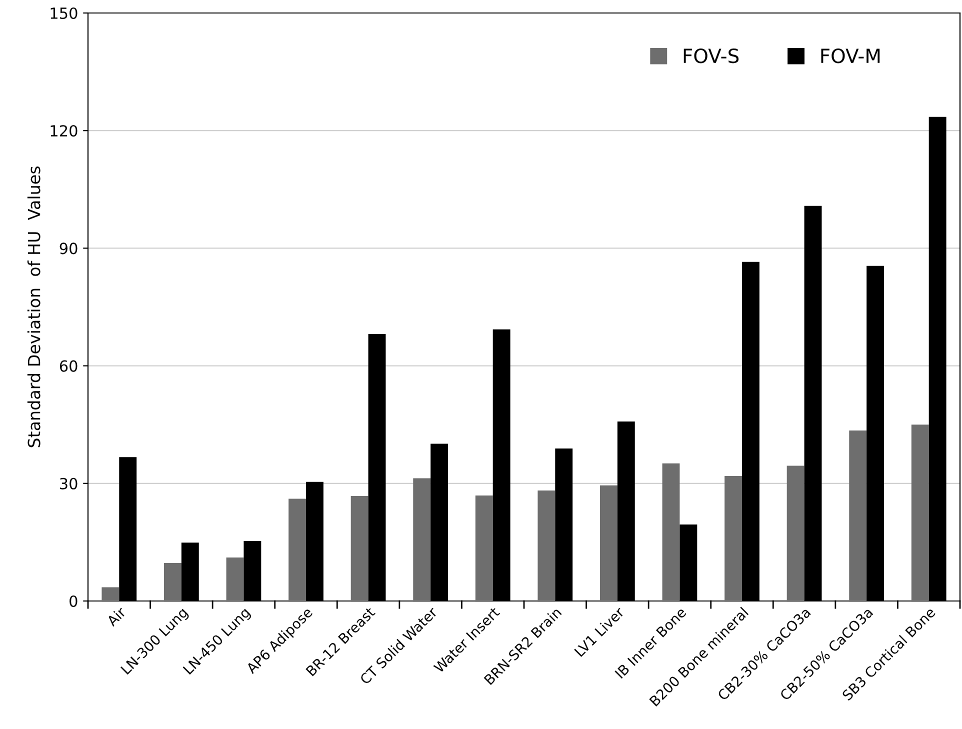 The width and height of the screenshot is (962, 729). I want to click on y-tick-label: 150, so click(64, 13).